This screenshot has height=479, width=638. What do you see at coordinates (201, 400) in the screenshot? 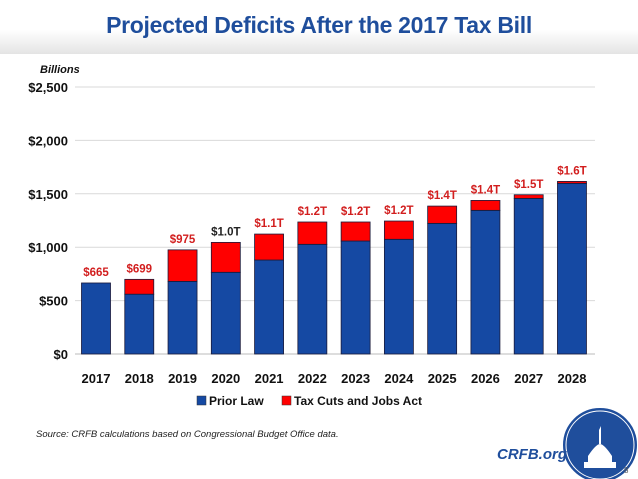
I see `legend-swatch-prior-law` at bounding box center [201, 400].